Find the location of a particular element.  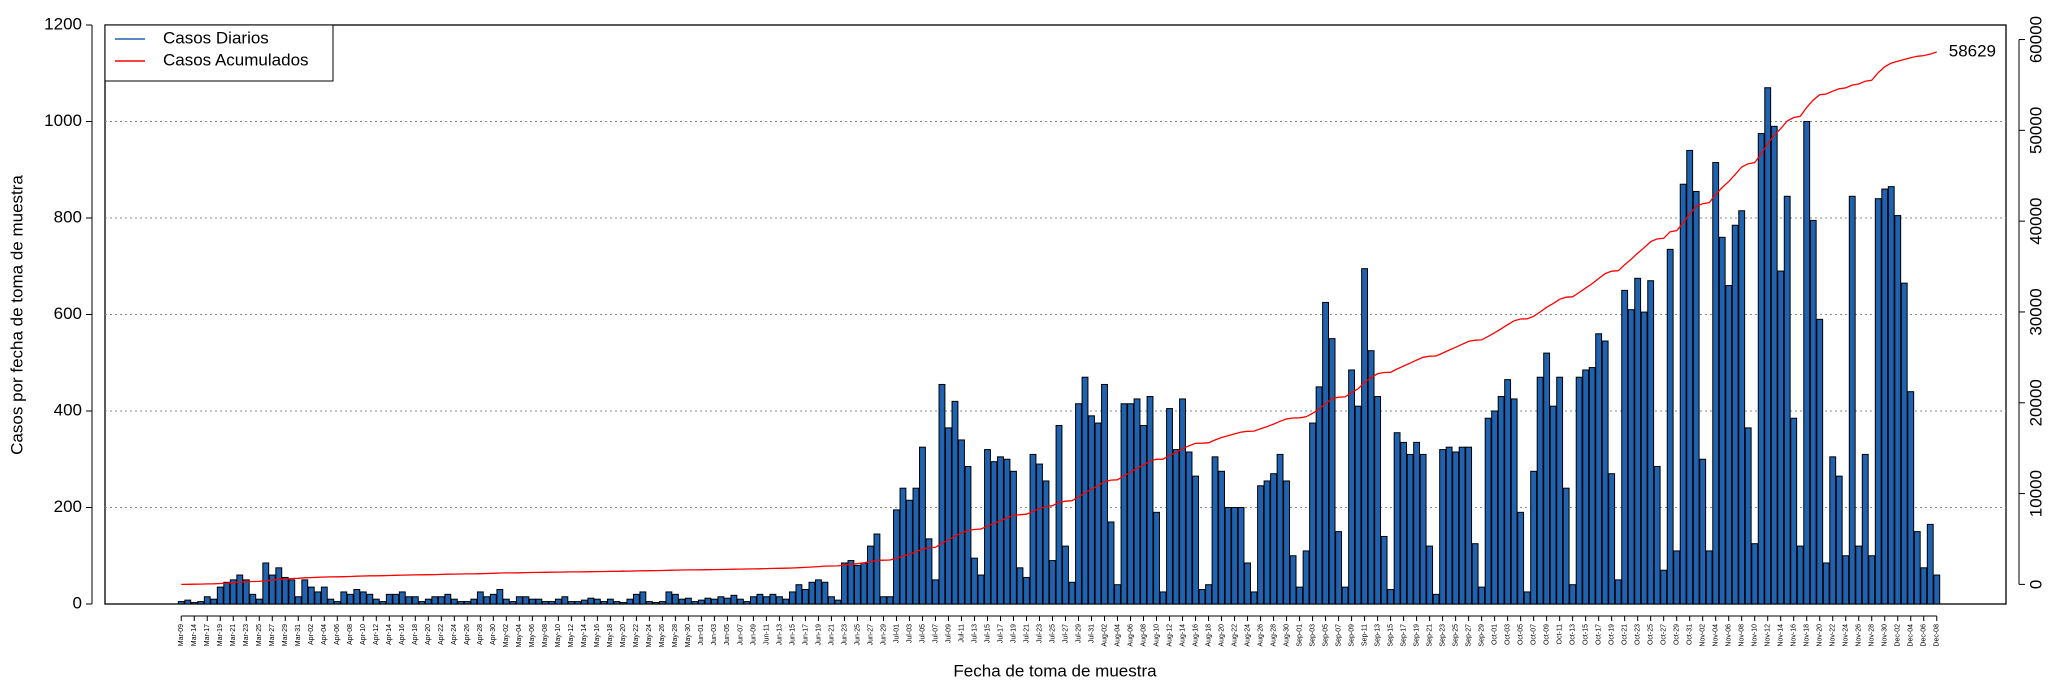

x-tick-label: Jun-17 is located at coordinates (805, 635).